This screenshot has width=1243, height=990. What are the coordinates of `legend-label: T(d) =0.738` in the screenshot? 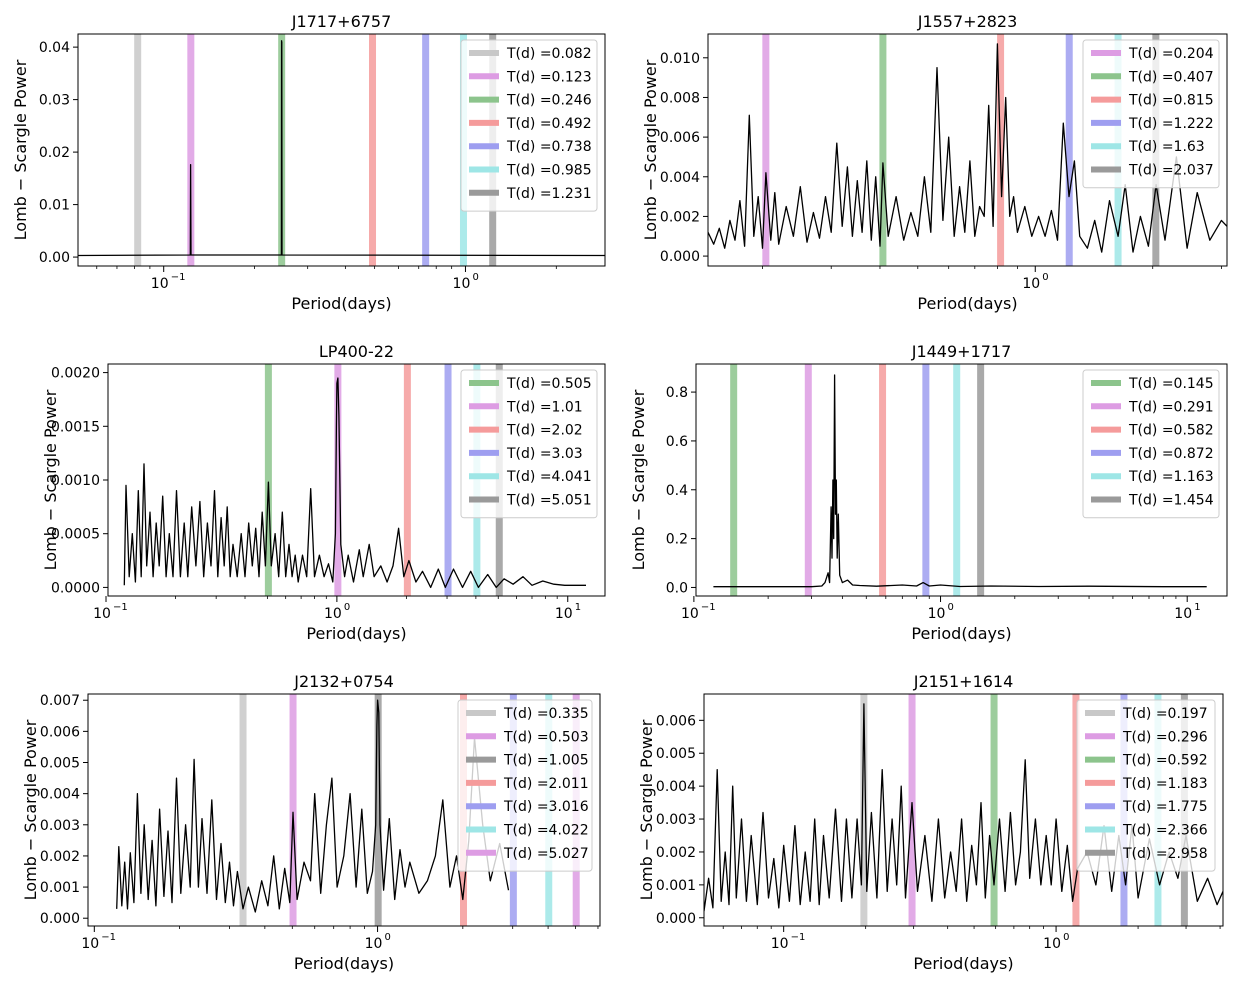 It's located at (549, 147).